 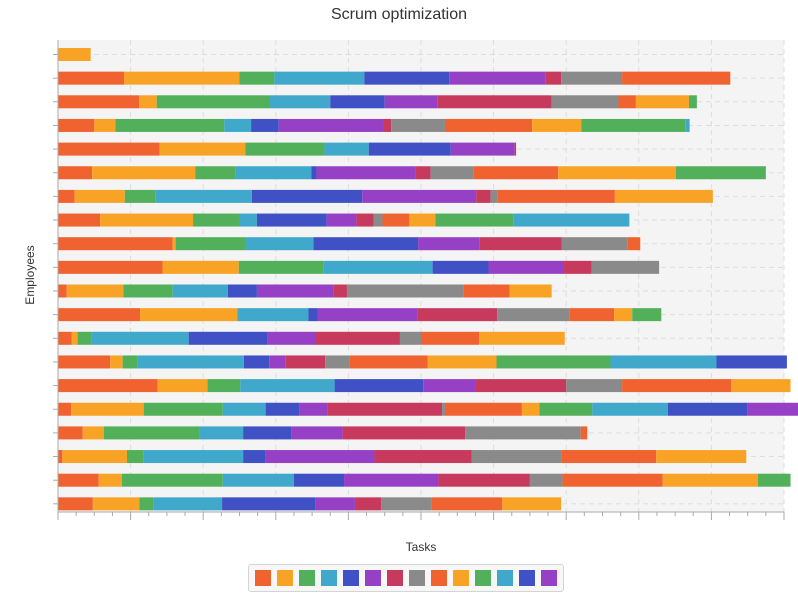 I want to click on chart-title: Scrum optimization, so click(x=399, y=14).